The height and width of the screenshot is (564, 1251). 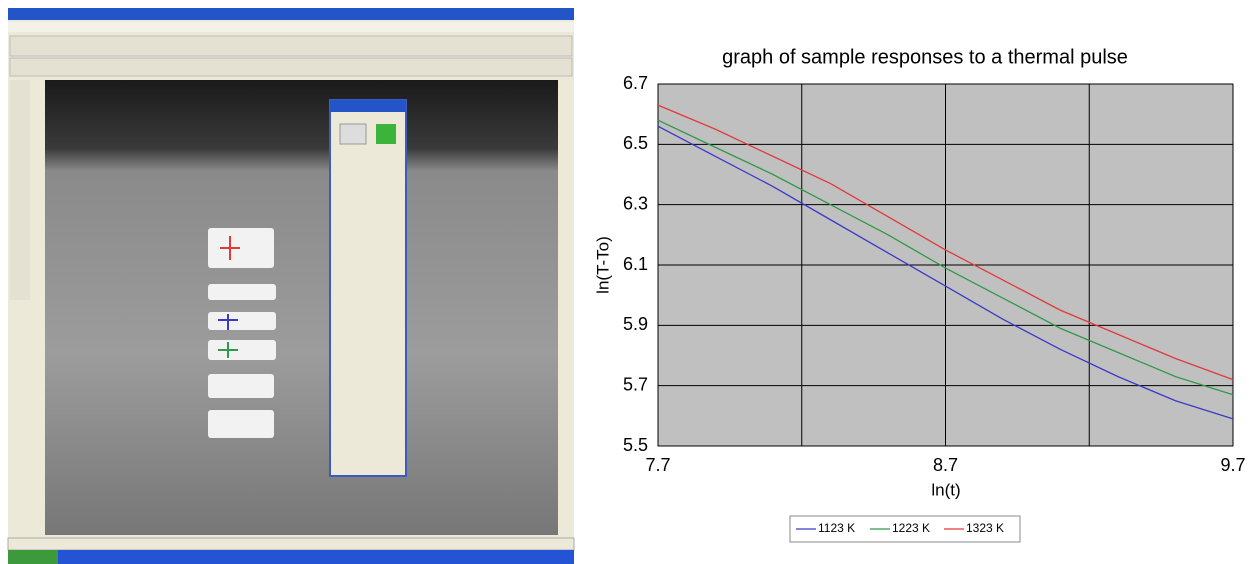 What do you see at coordinates (945, 489) in the screenshot?
I see `x-axis-label: ln(t)` at bounding box center [945, 489].